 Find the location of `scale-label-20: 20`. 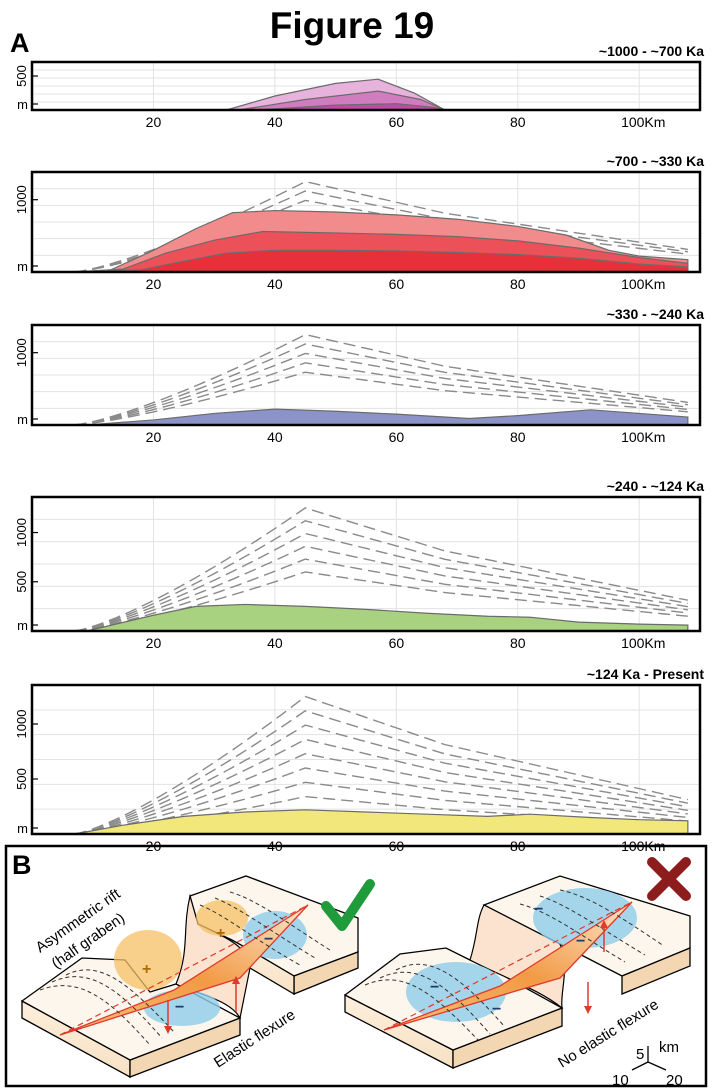

scale-label-20: 20 is located at coordinates (674, 1080).